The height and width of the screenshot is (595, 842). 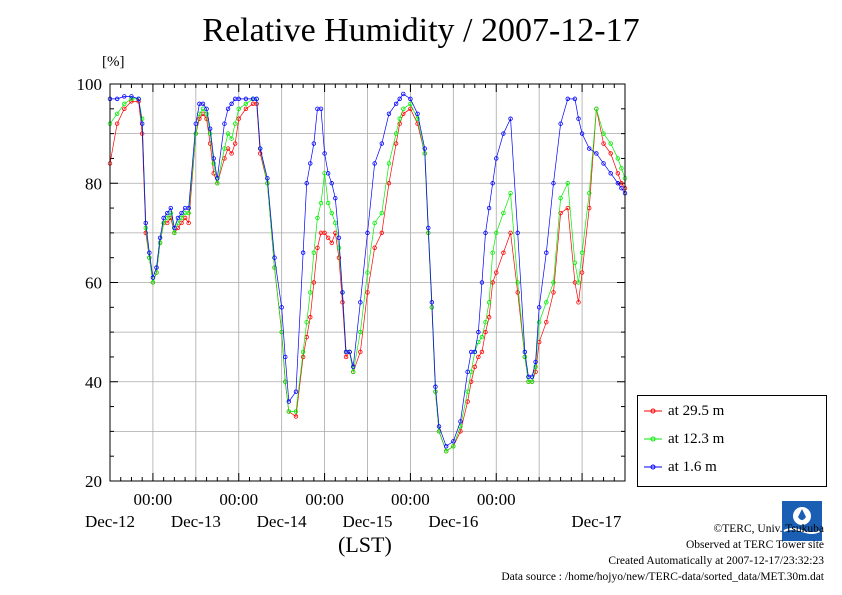 I want to click on x-axis-label: (LST), so click(x=365, y=544).